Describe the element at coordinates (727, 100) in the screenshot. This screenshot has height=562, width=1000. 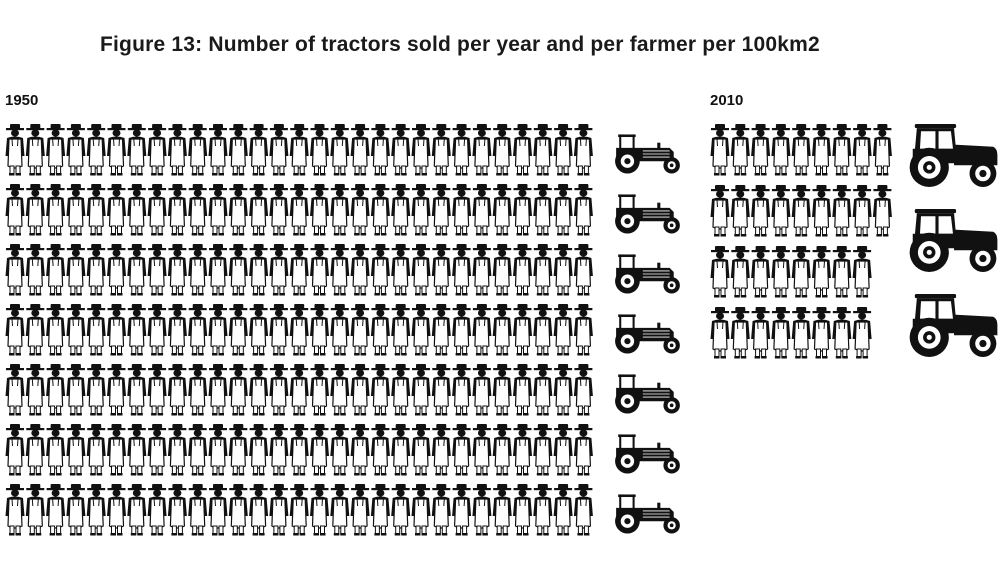
I see `panel-label-2010: 2010` at that location.